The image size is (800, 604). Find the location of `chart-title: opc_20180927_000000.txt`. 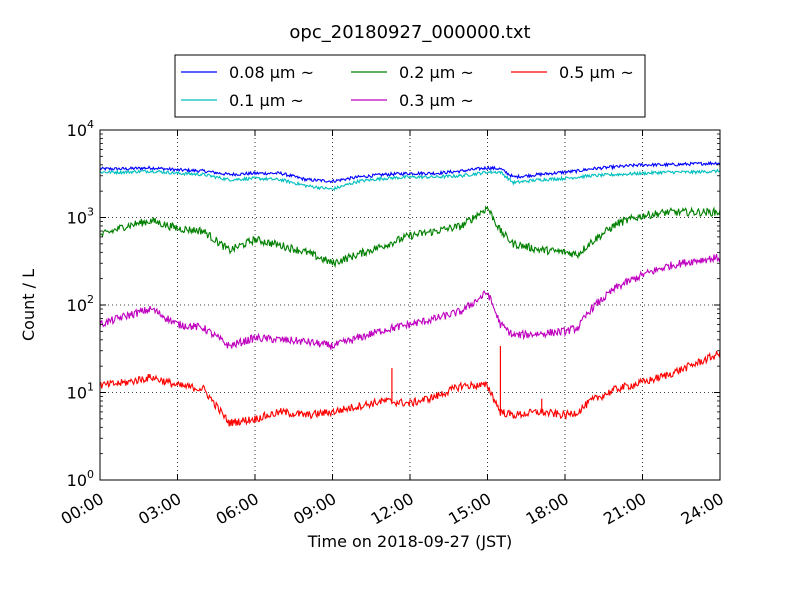

chart-title: opc_20180927_000000.txt is located at coordinates (409, 32).